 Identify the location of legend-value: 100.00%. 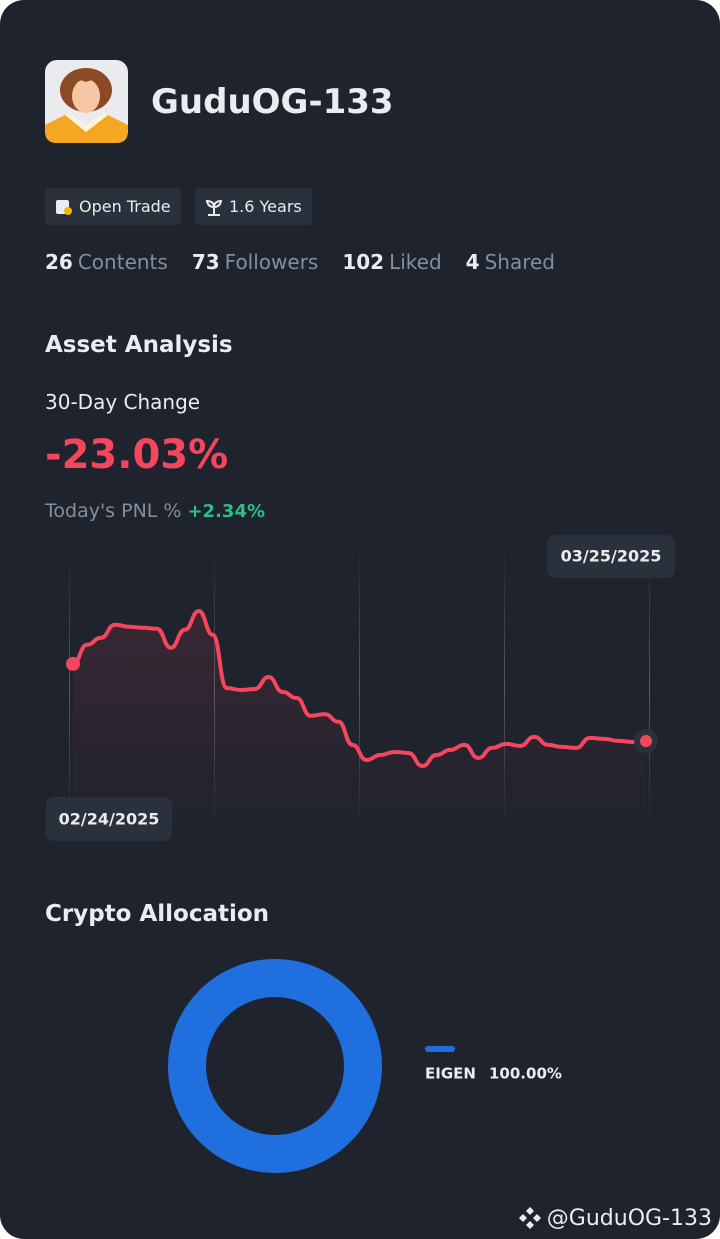
(525, 1074).